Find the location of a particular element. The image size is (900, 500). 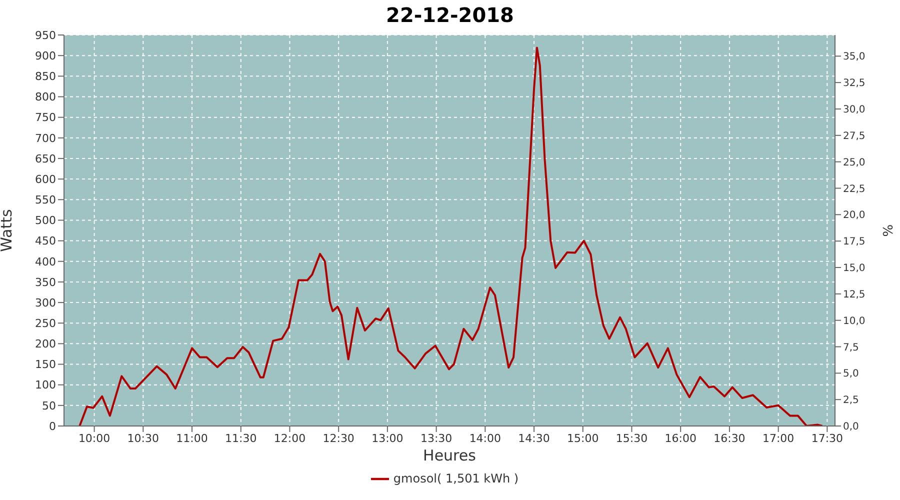

y-tick-label: 450 is located at coordinates (45, 241).